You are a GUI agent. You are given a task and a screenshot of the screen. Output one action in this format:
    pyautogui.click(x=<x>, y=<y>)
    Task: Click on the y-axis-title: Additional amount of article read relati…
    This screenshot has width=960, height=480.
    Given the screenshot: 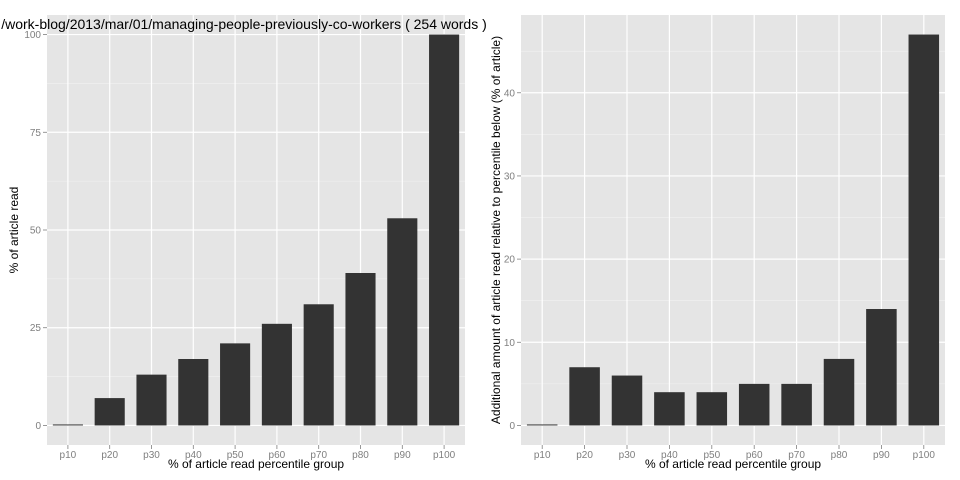 What is the action you would take?
    pyautogui.click(x=496, y=230)
    